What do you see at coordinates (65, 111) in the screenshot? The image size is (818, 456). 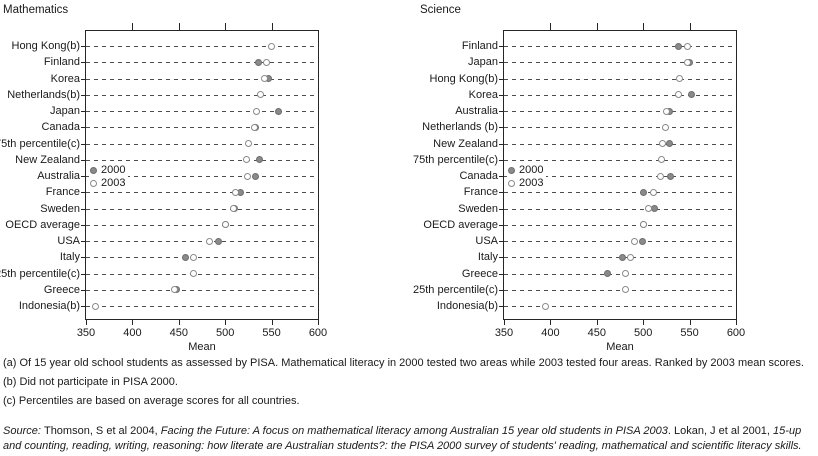 I see `row-label: Japan` at bounding box center [65, 111].